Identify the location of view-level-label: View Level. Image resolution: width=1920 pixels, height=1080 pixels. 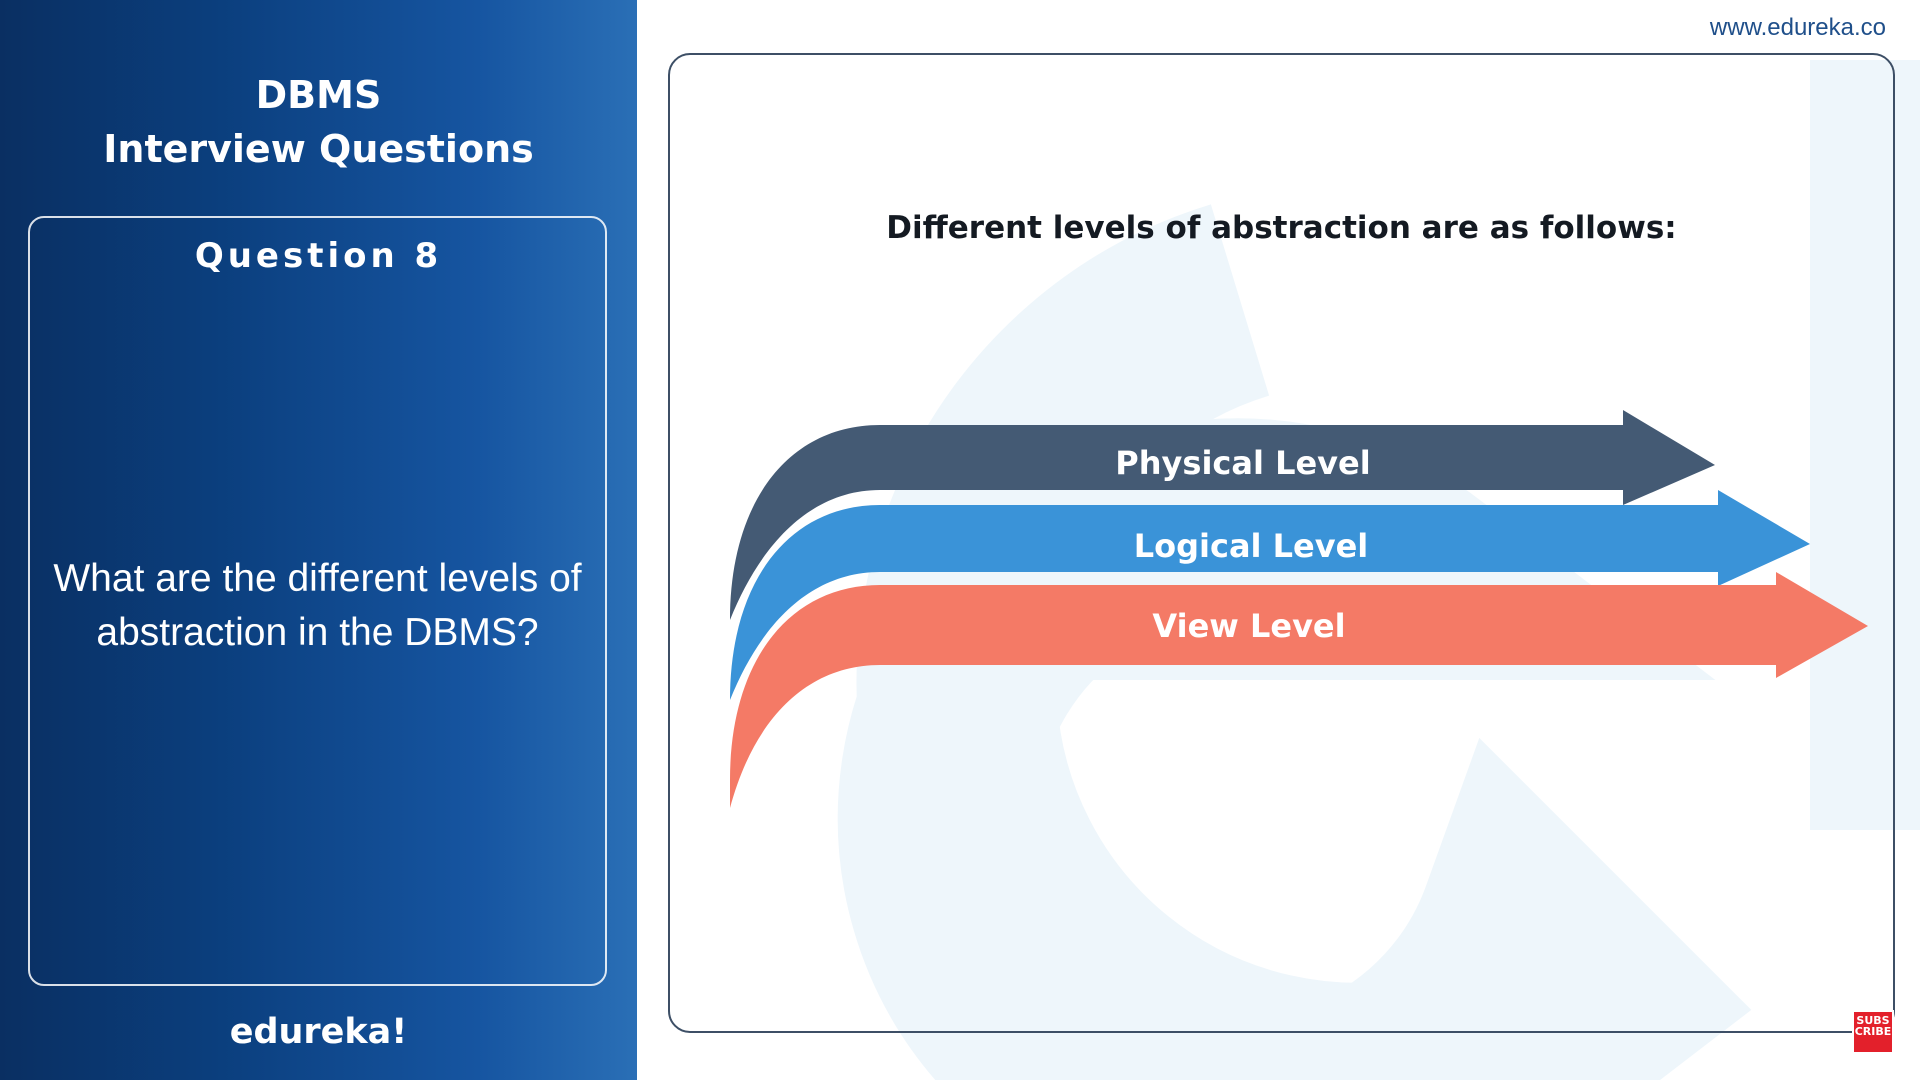
(1249, 626).